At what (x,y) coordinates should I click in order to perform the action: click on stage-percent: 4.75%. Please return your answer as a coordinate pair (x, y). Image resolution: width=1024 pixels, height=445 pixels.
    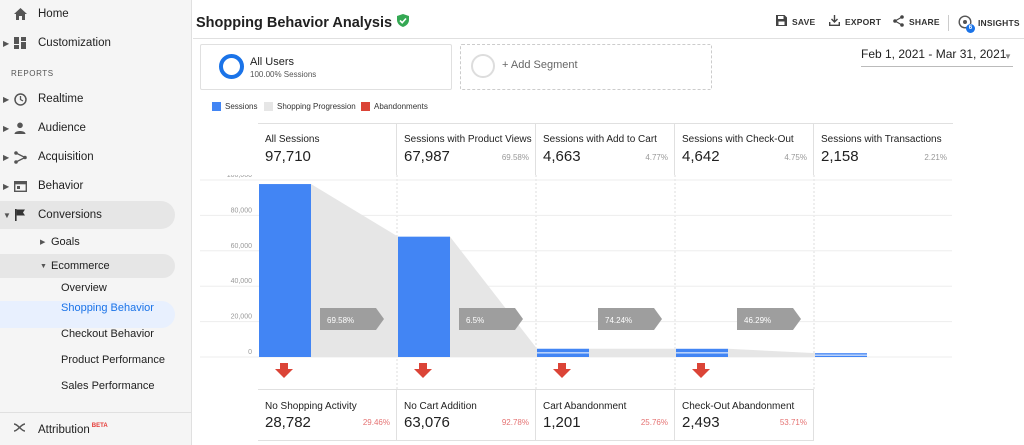
    Looking at the image, I should click on (795, 157).